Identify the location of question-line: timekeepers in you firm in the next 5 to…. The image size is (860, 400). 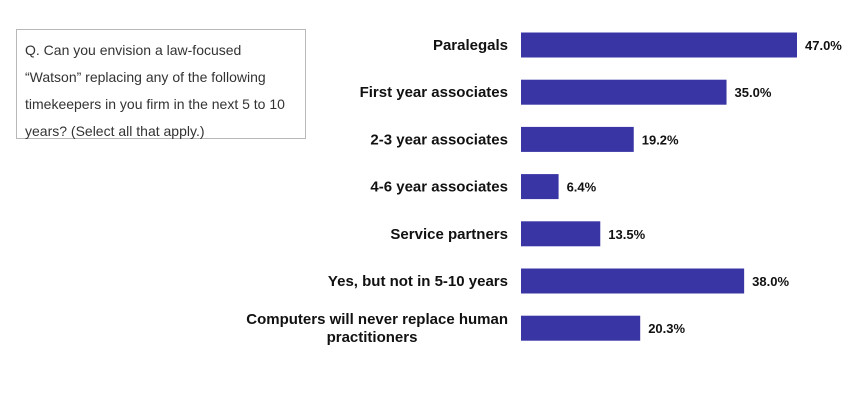
(155, 104).